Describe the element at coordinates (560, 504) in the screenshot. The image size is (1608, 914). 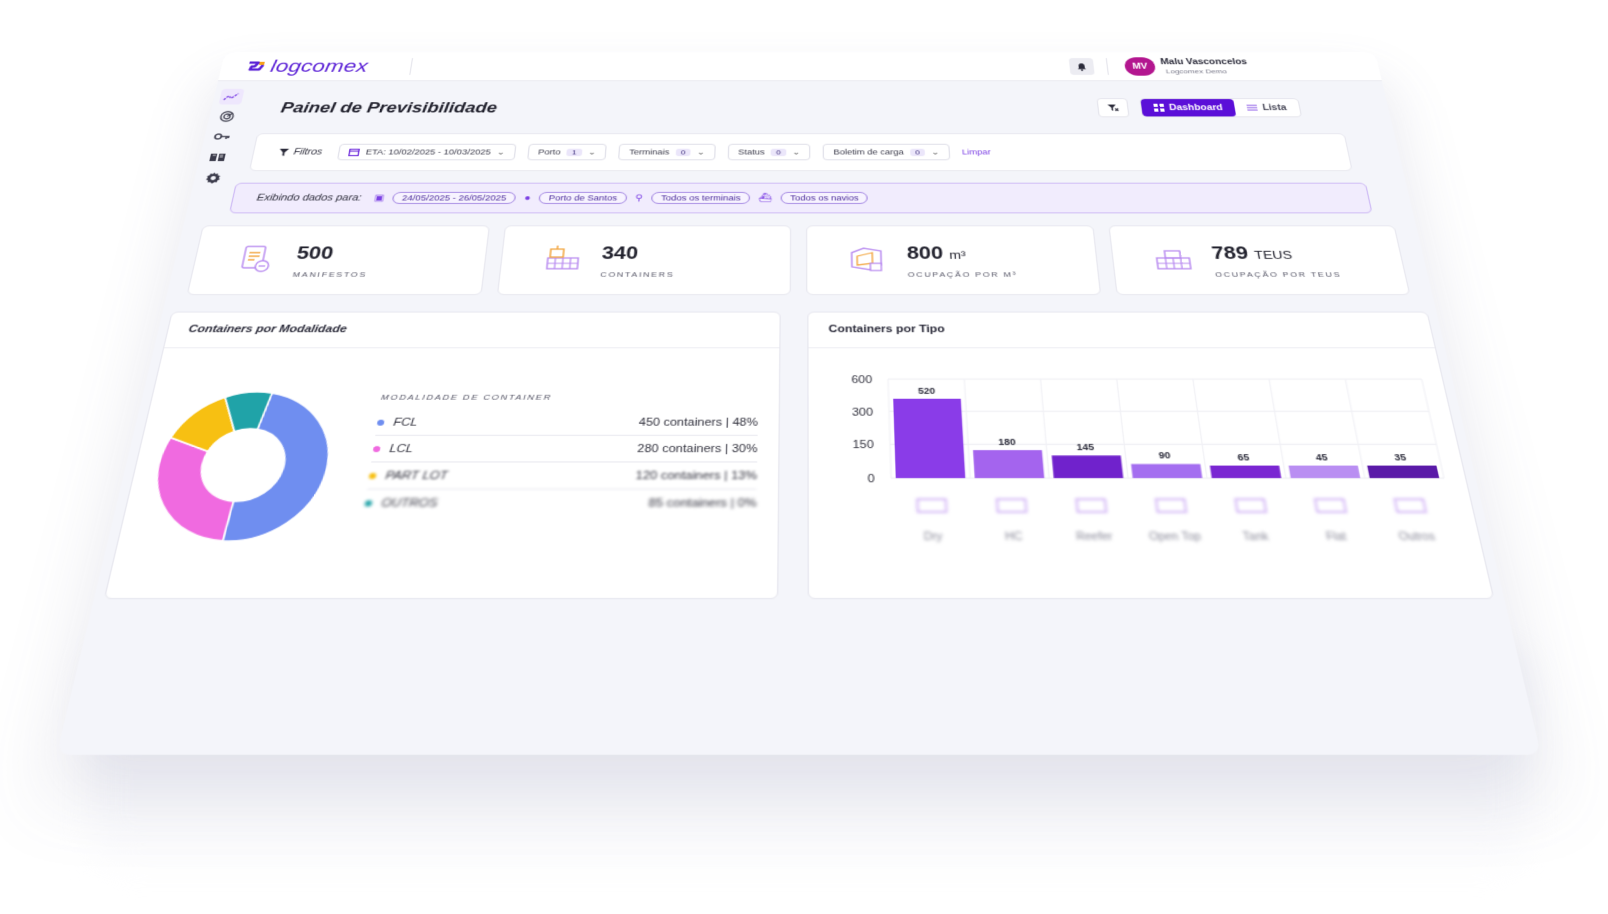
I see `legend-row: OUTROS 85 containers | 0%` at that location.